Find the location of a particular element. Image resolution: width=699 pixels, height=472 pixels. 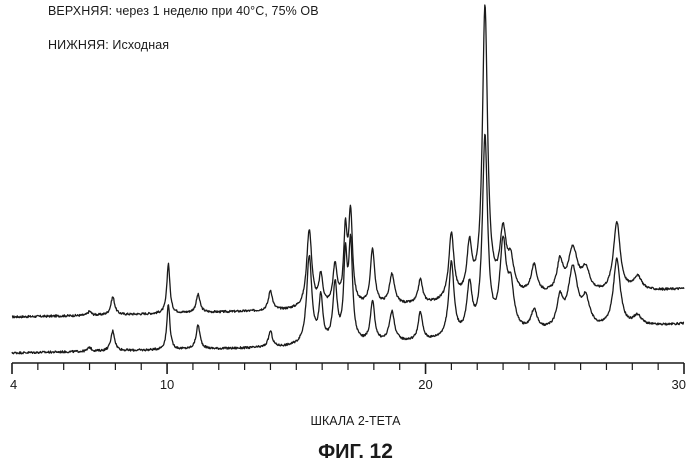

x-tick-label: 30 is located at coordinates (679, 384).